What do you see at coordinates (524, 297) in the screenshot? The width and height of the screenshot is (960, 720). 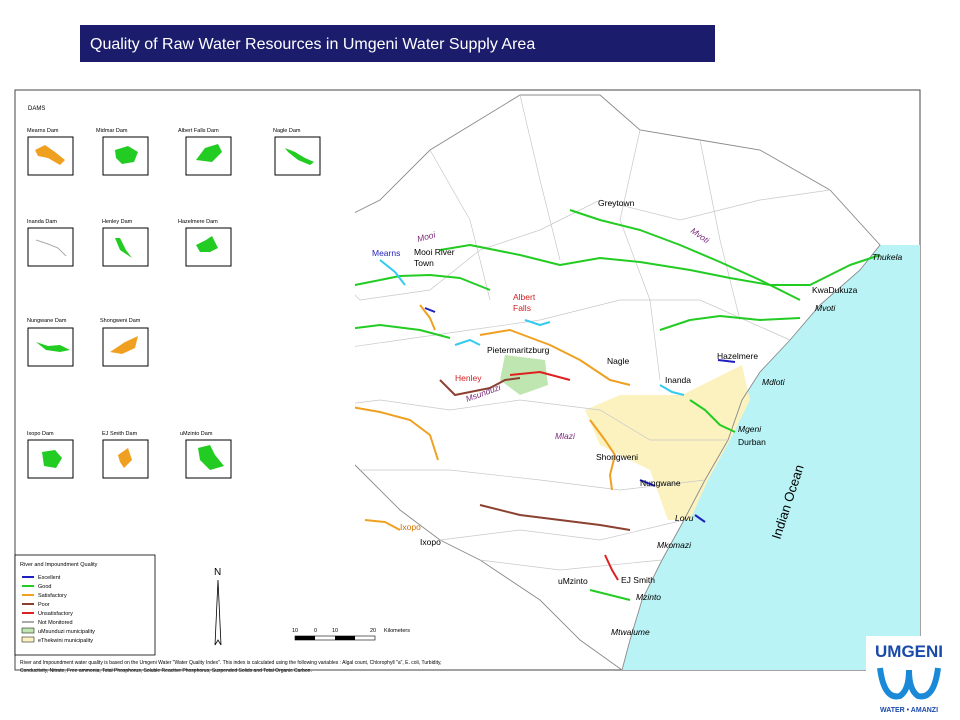 I see `place-label: Albert` at bounding box center [524, 297].